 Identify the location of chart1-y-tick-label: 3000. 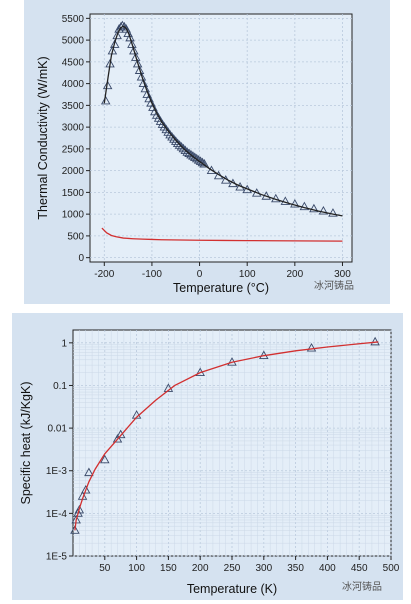
(73, 128).